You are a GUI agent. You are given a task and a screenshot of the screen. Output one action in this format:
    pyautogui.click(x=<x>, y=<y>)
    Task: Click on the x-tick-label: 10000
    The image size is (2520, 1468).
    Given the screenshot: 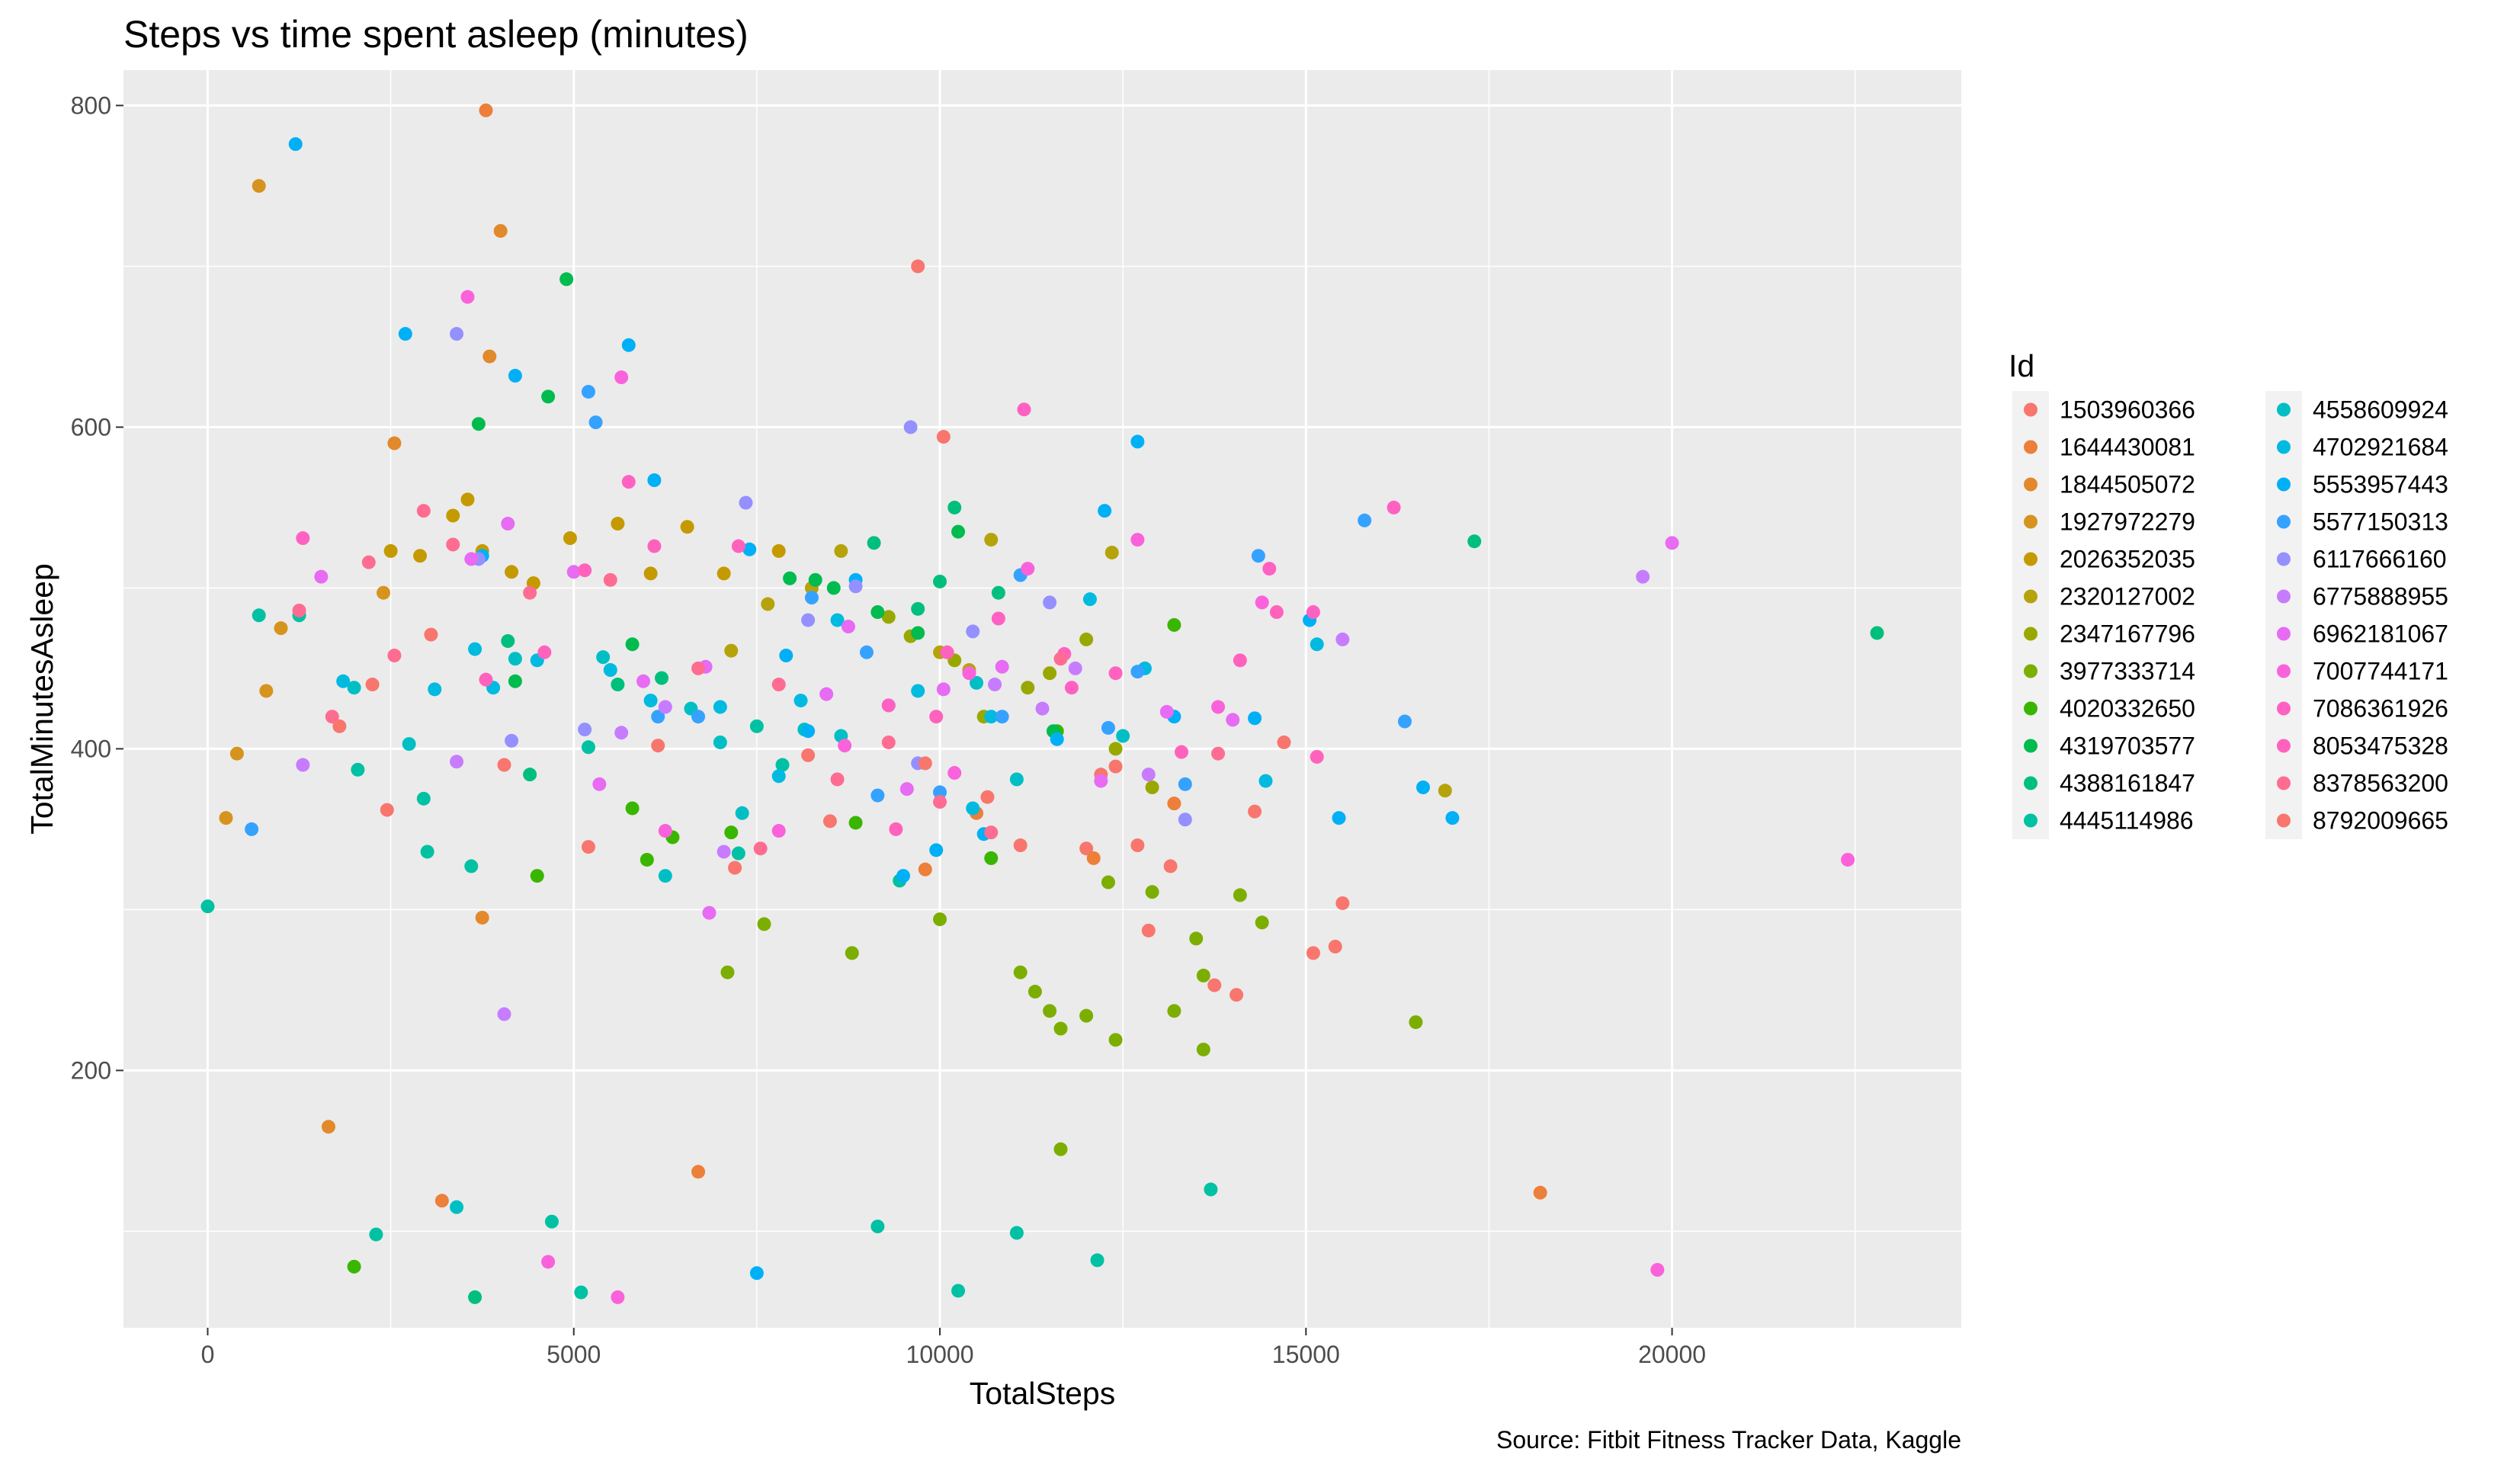 What is the action you would take?
    pyautogui.click(x=940, y=1354)
    